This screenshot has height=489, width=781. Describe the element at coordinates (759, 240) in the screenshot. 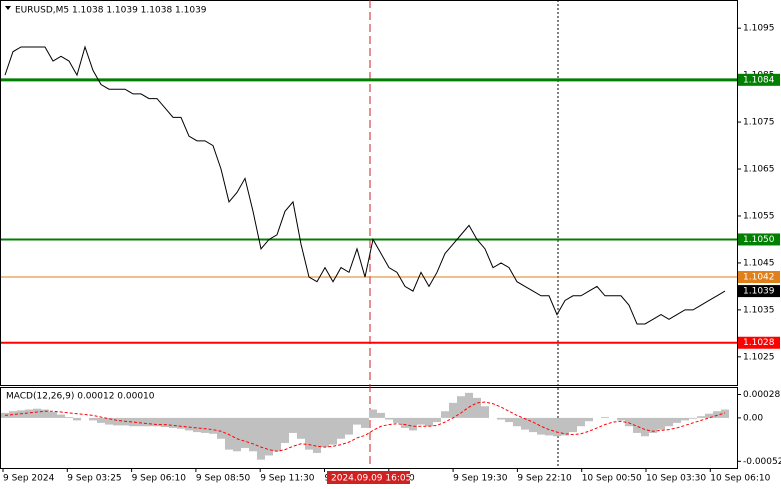

I see `price-label: 1.1050` at that location.